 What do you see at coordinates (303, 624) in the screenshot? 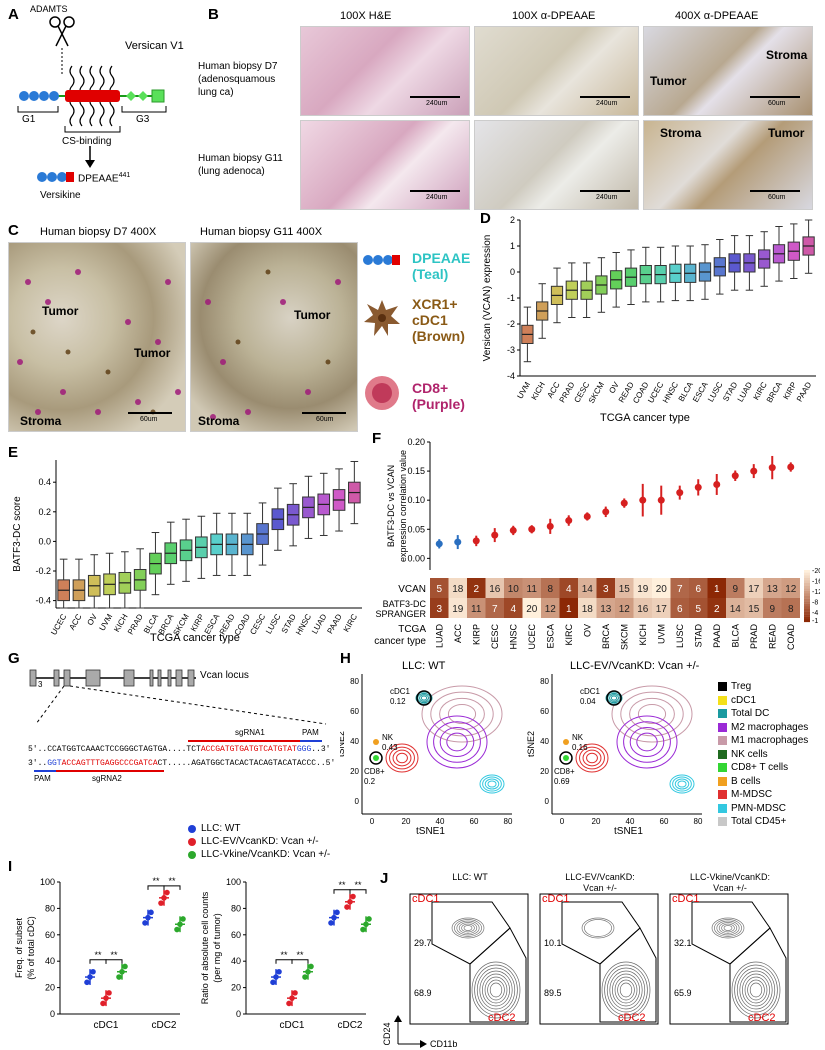
I see `x-tick-label: HNSC` at bounding box center [303, 624].